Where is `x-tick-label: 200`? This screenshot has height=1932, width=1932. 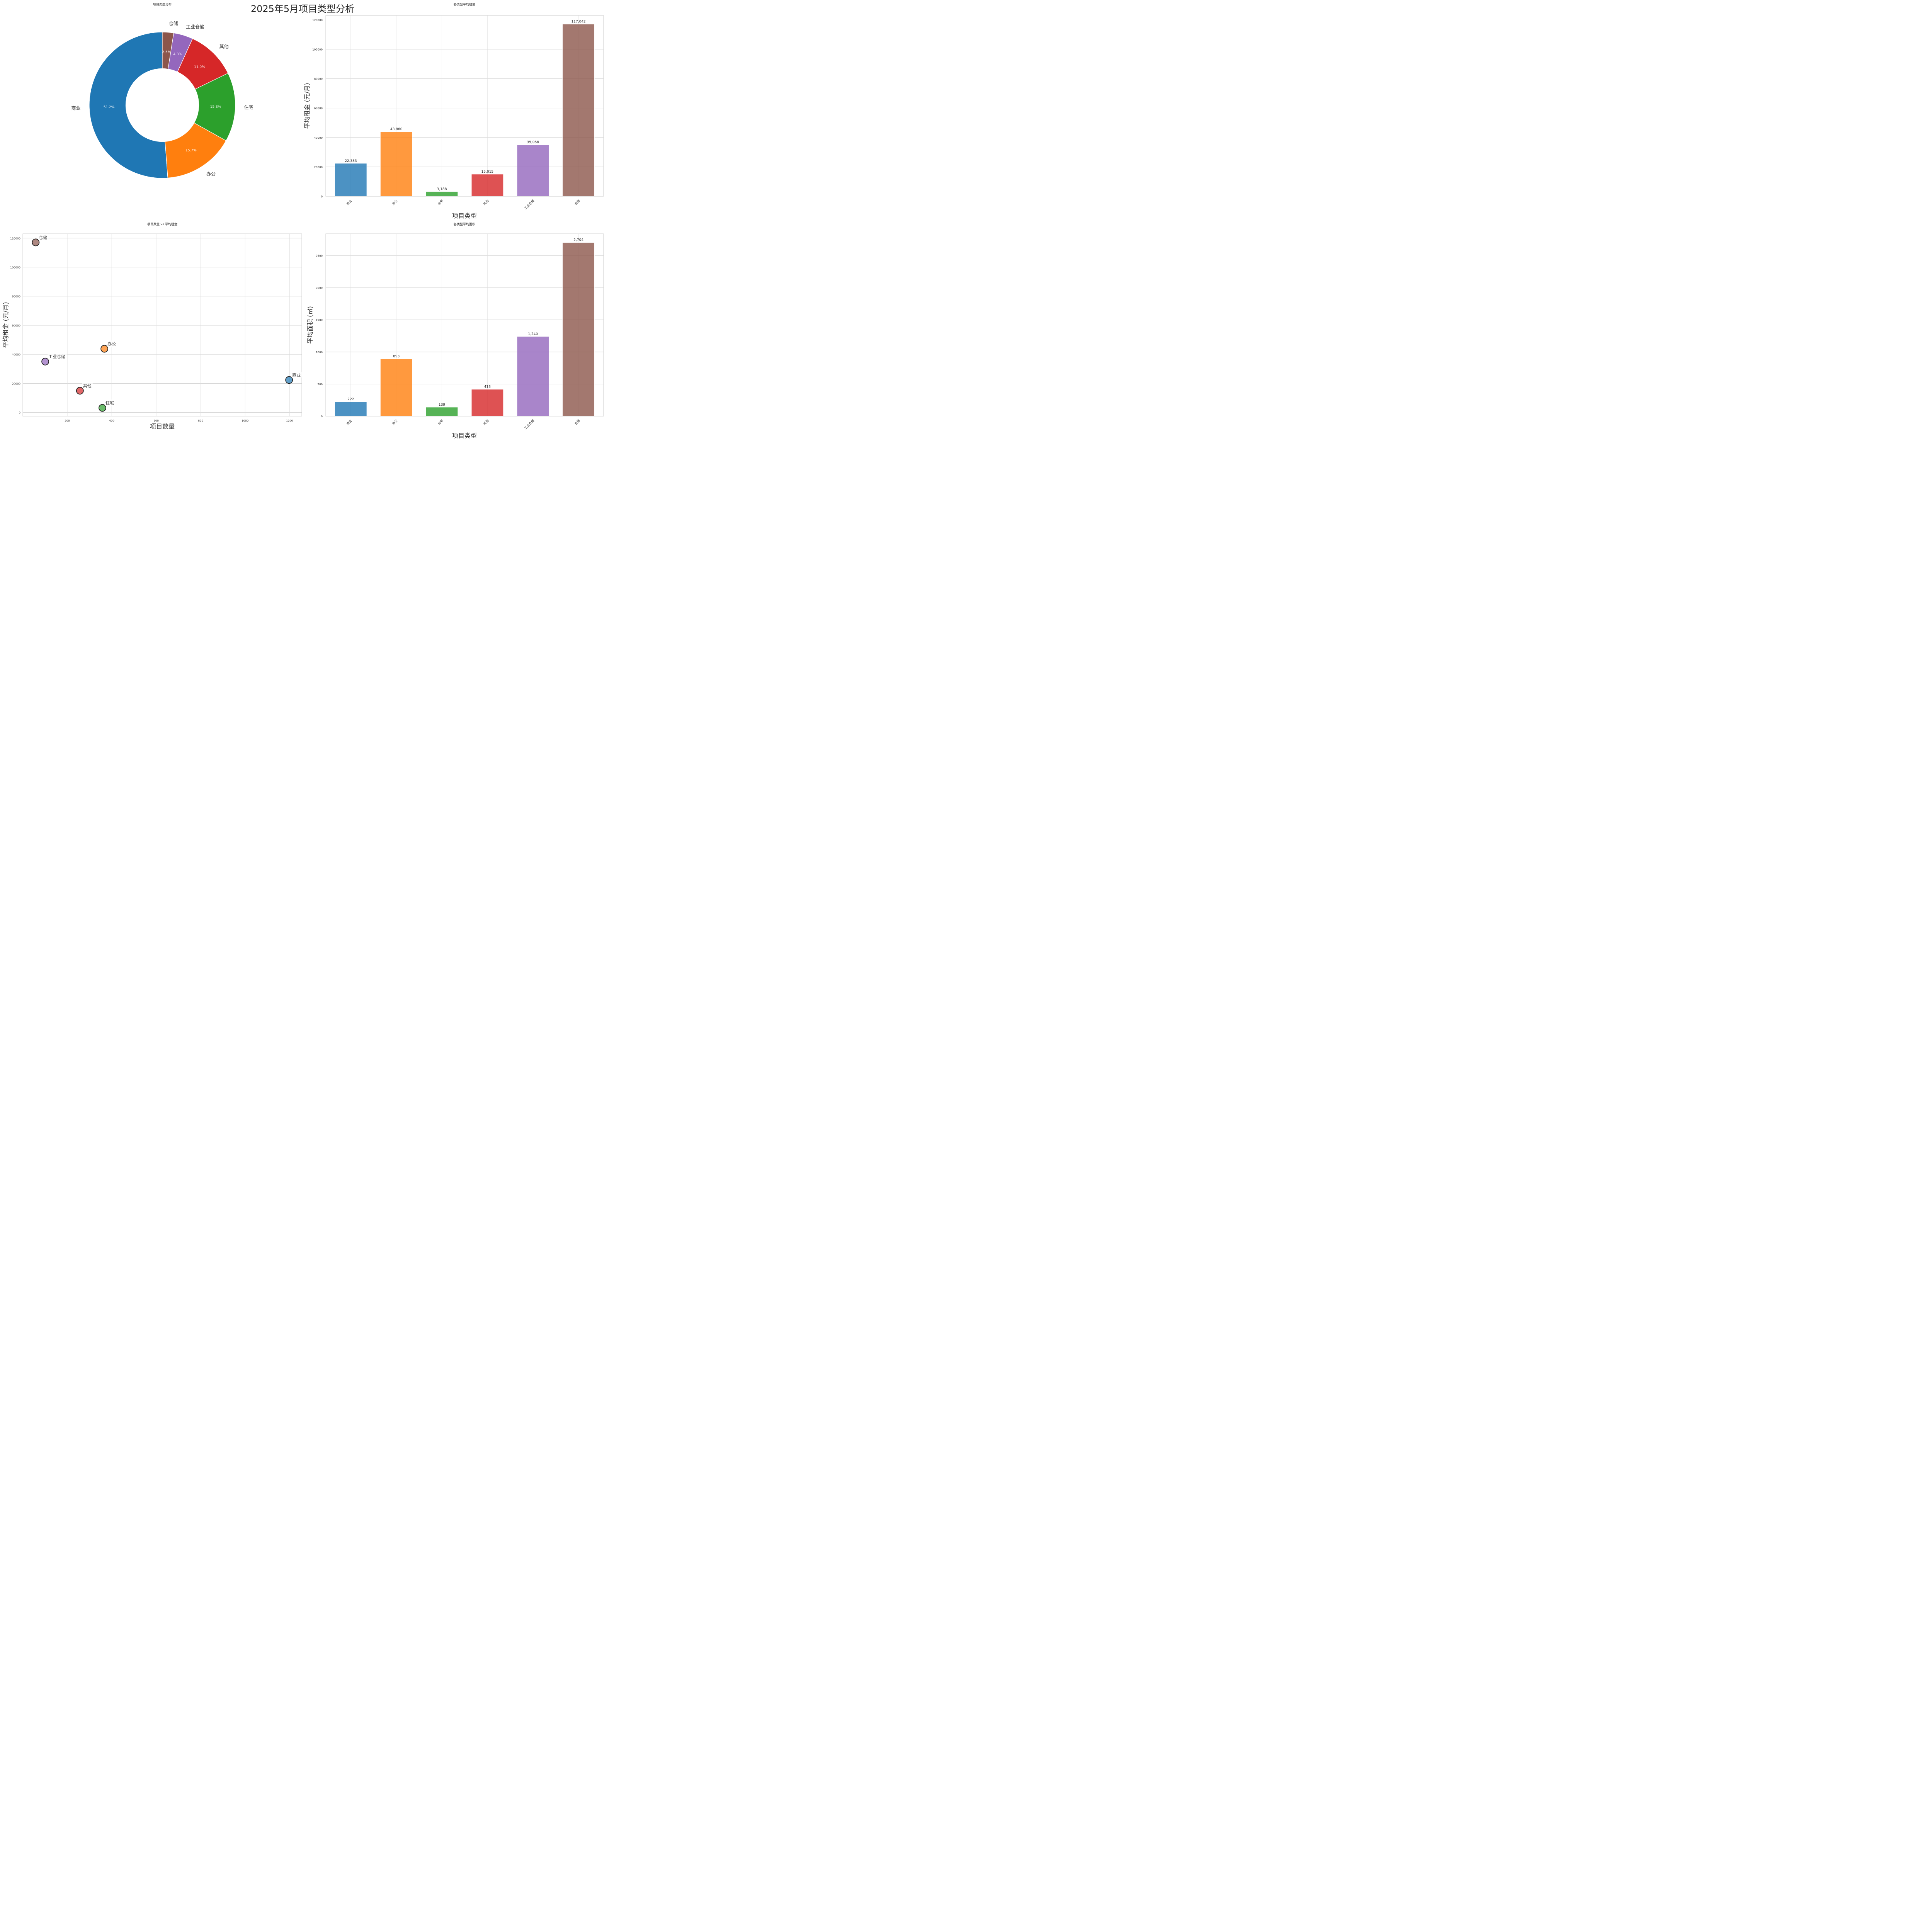
x-tick-label: 200 is located at coordinates (67, 421).